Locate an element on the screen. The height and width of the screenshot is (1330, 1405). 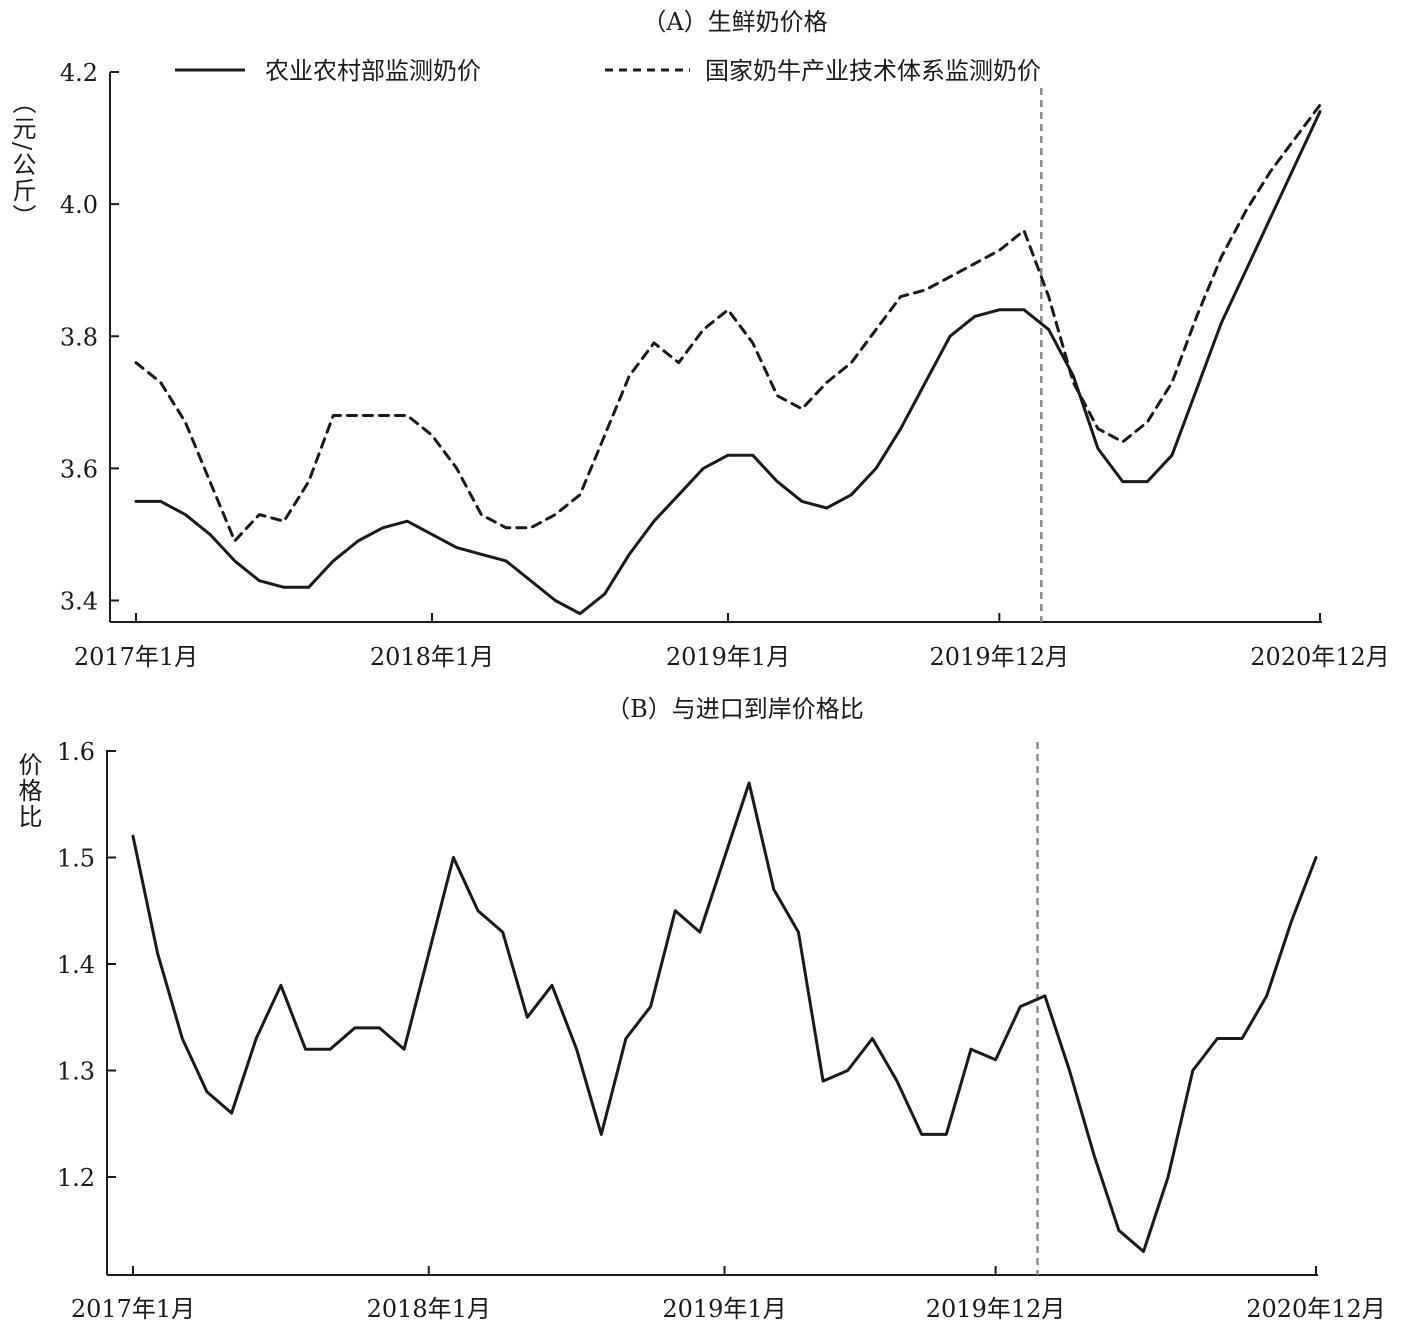
panel-b-y-axis-label: 价格比 is located at coordinates (28, 791).